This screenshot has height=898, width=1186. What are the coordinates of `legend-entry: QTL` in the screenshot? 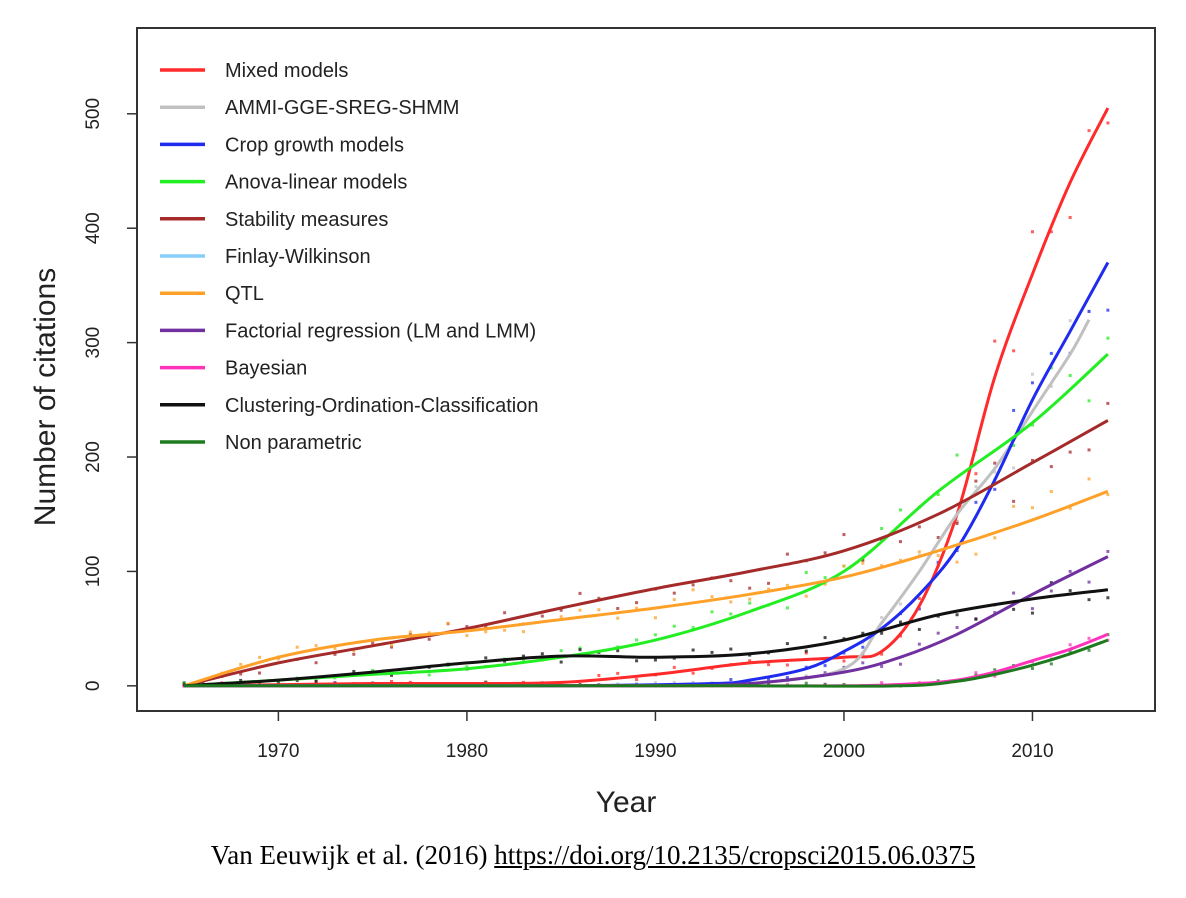 It's located at (244, 294).